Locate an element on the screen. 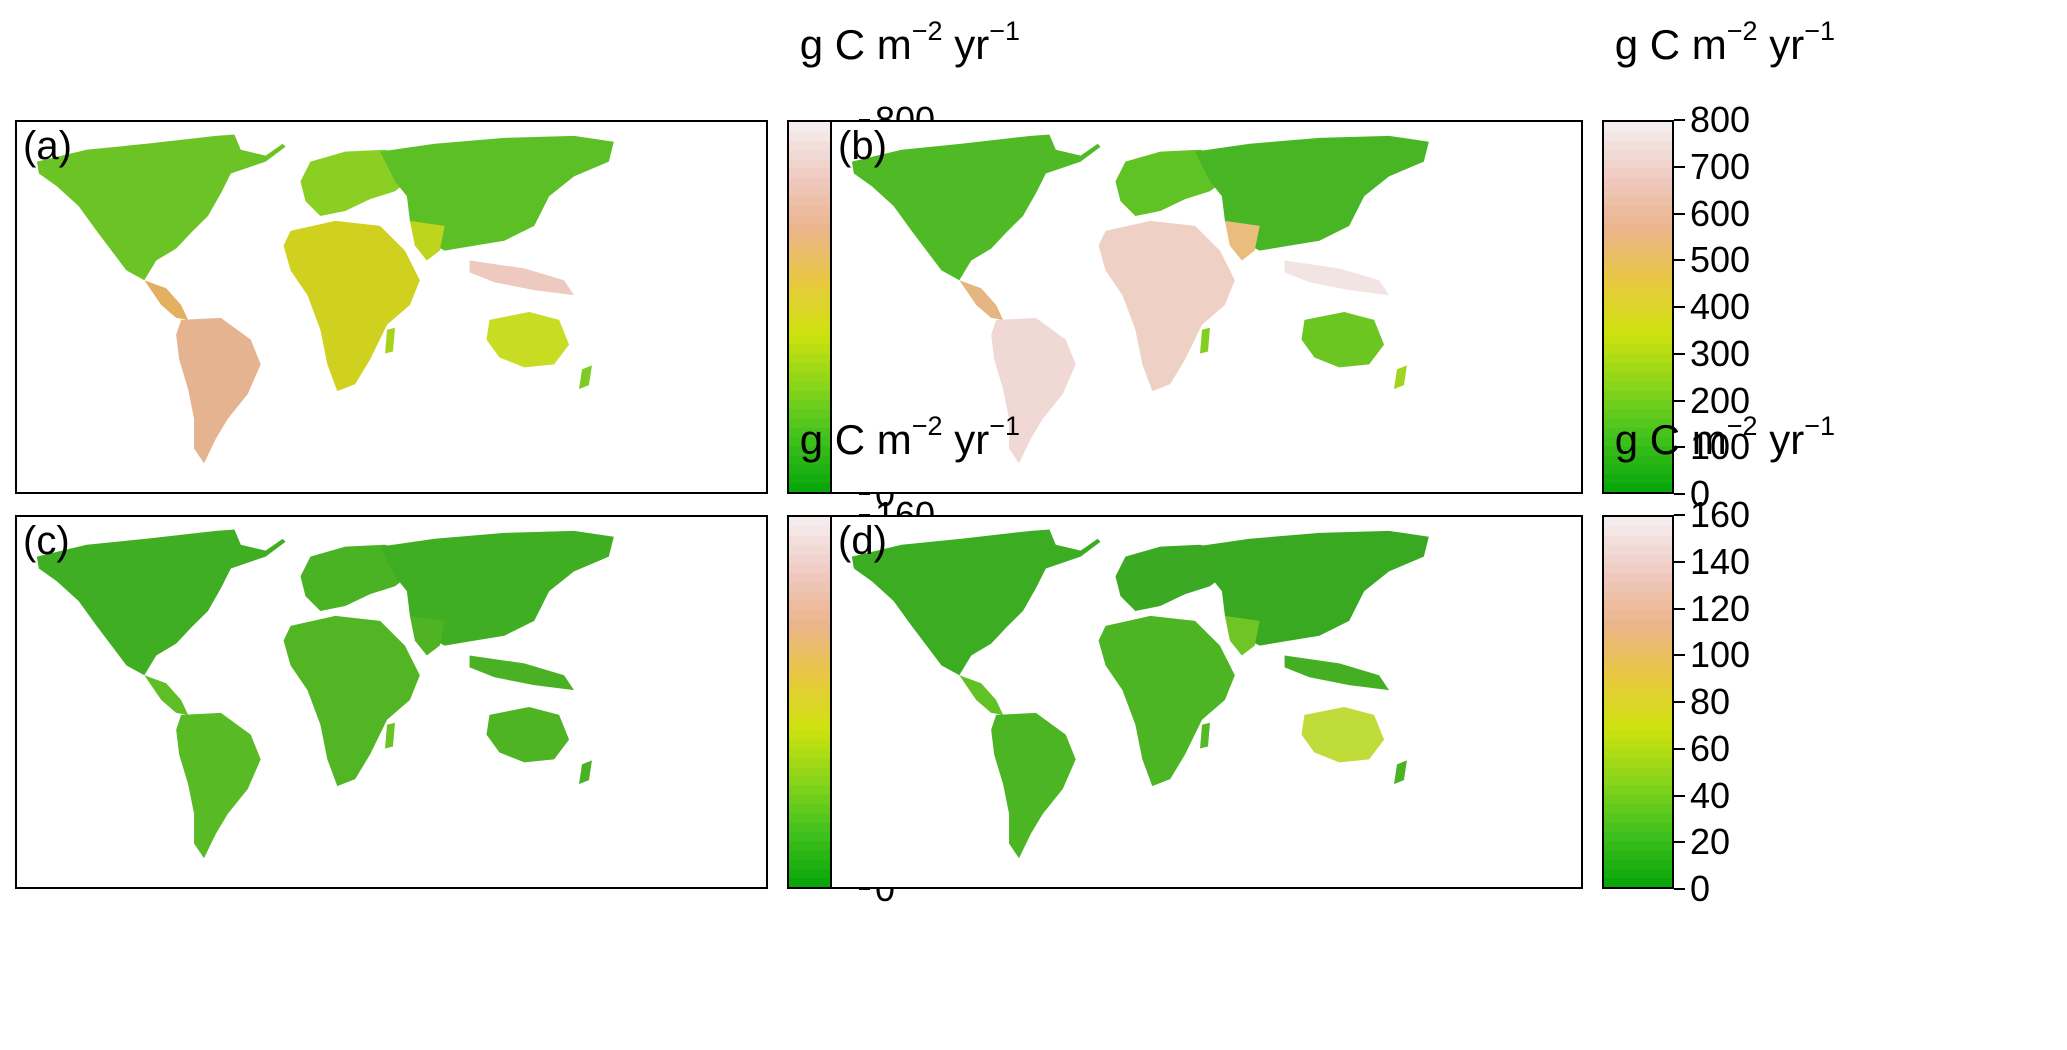  landmass-north-america is located at coordinates (161, 206).